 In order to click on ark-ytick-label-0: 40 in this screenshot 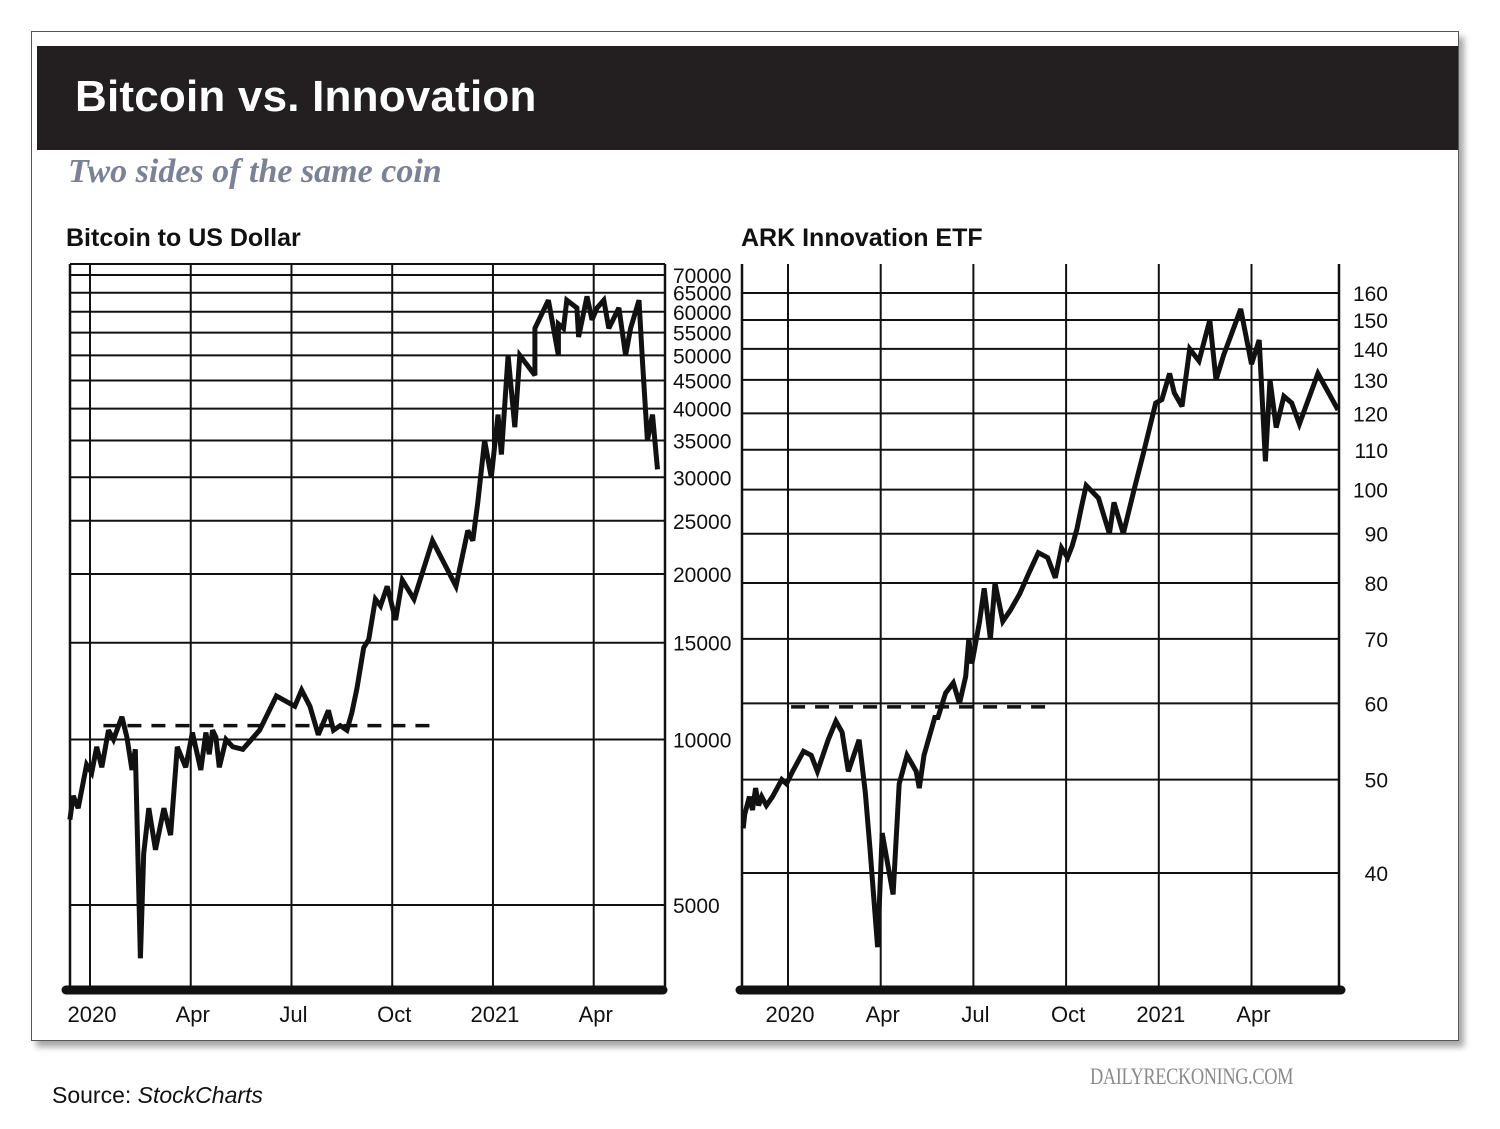, I will do `click(1376, 874)`.